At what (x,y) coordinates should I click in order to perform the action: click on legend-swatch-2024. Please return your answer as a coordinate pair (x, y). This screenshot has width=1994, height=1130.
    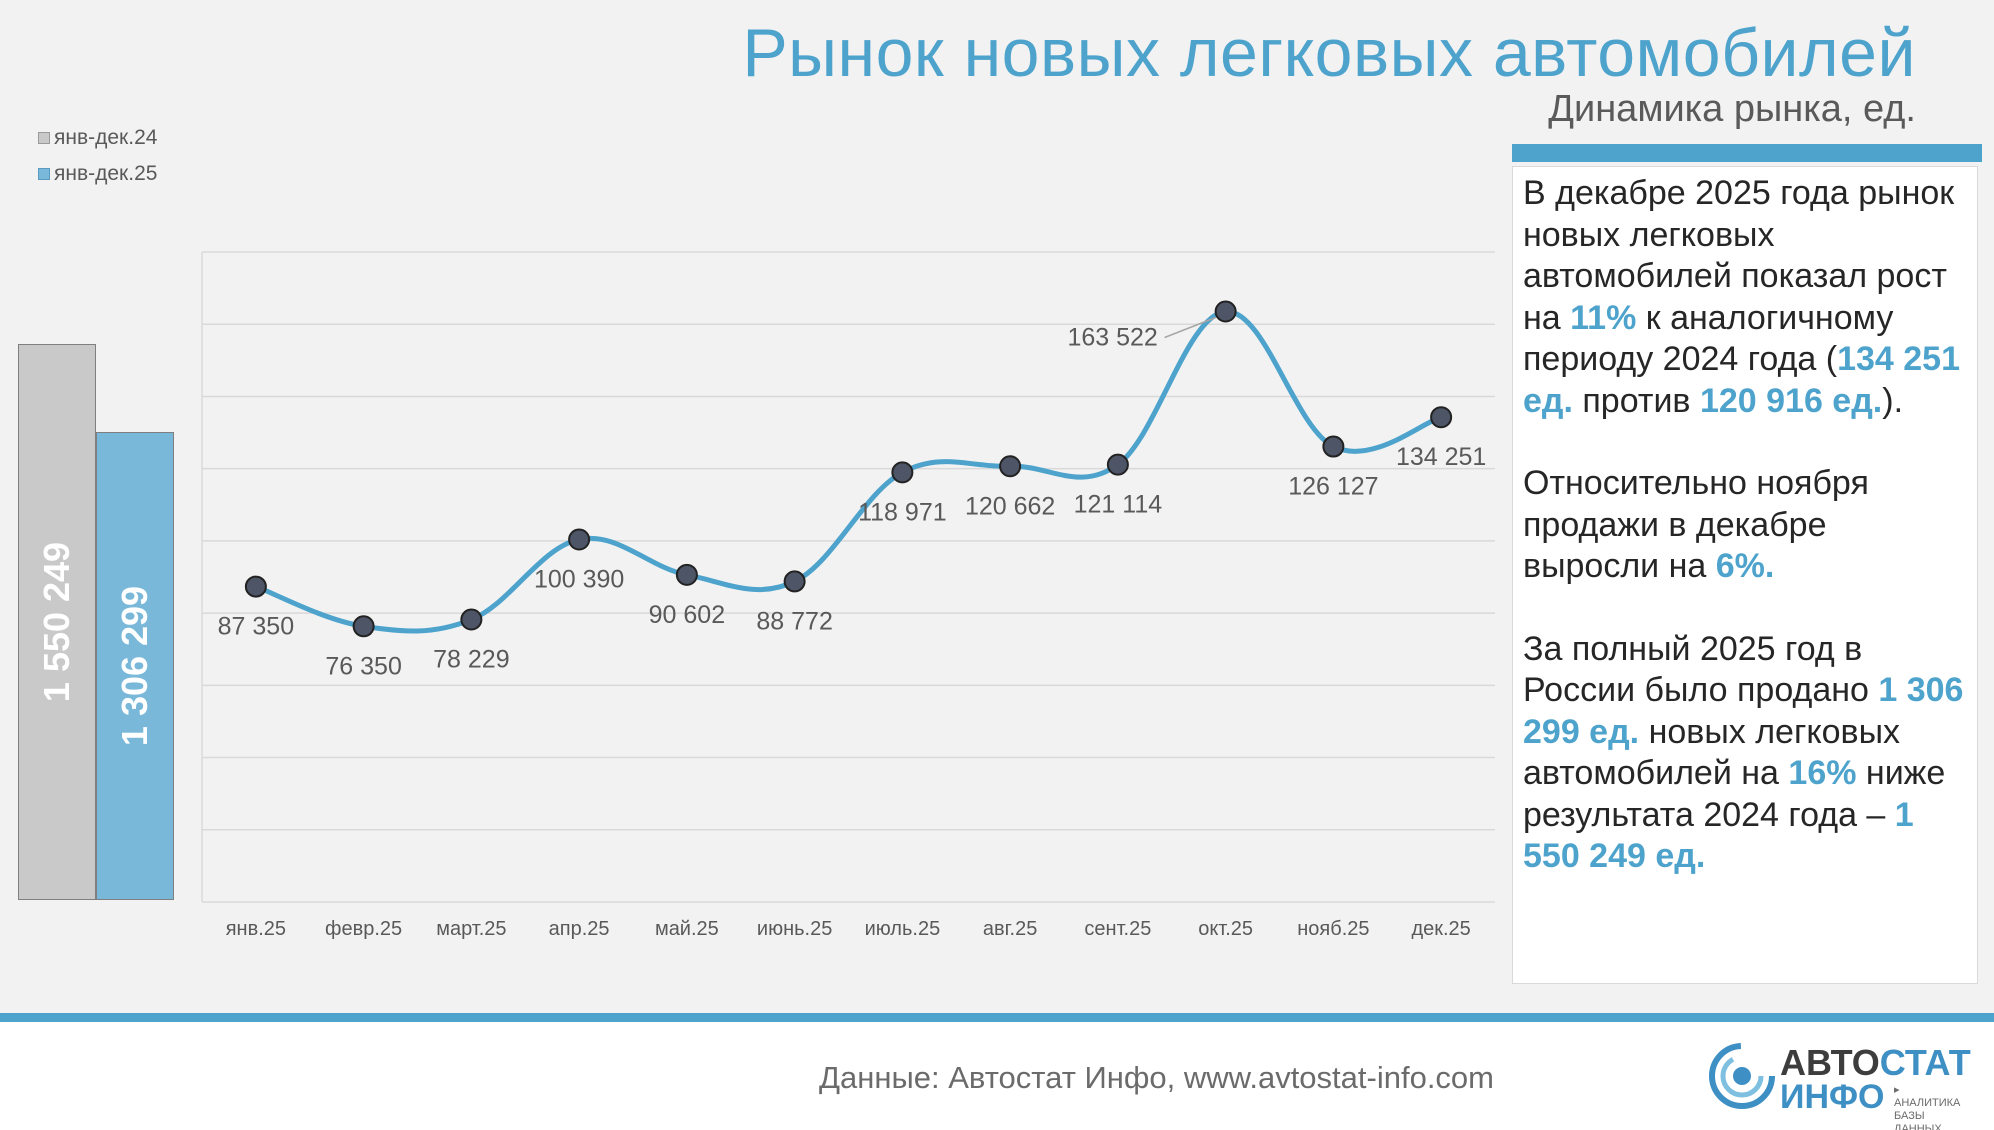
    Looking at the image, I should click on (44, 138).